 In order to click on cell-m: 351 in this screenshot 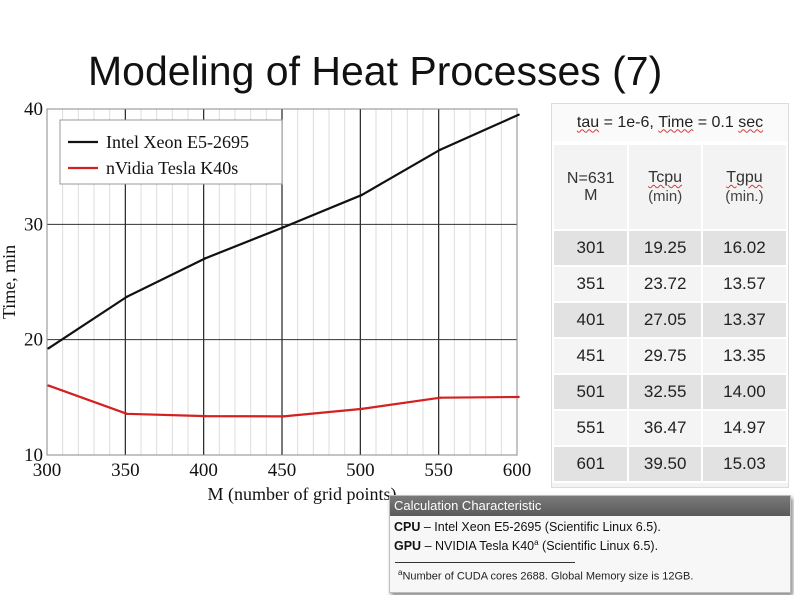, I will do `click(590, 284)`.